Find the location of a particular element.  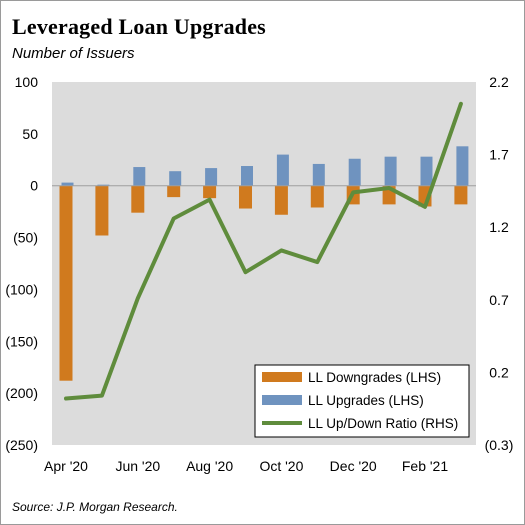

left-axis-tick-label: (250) is located at coordinates (21, 445).